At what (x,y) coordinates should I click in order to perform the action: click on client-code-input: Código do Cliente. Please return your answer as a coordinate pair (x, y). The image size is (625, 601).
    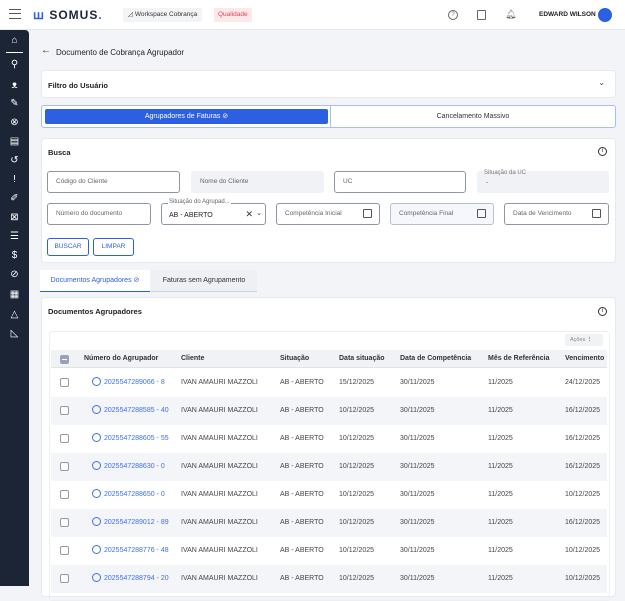
    Looking at the image, I should click on (113, 182).